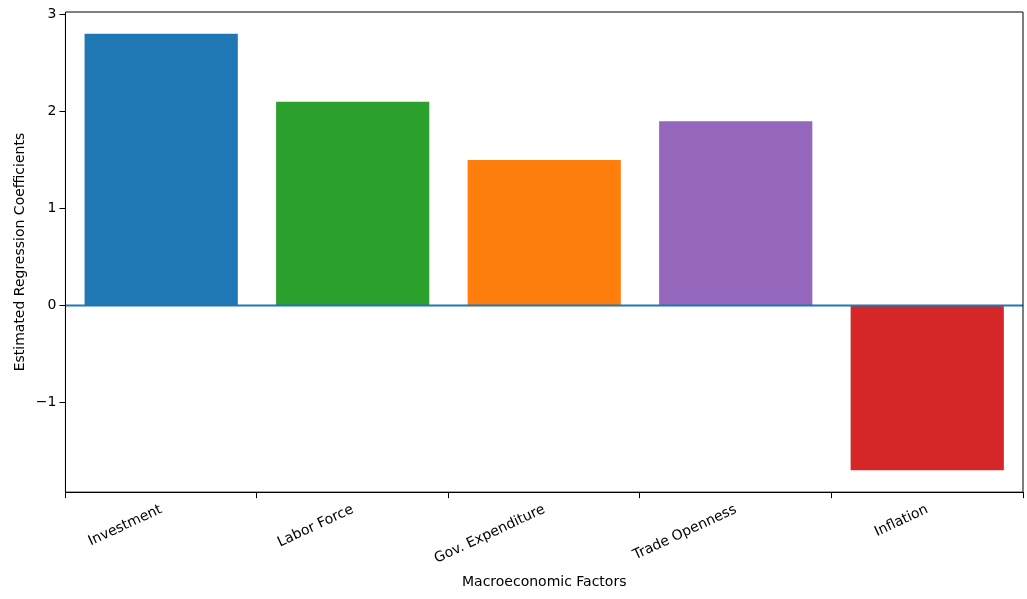 Image resolution: width=1027 pixels, height=599 pixels. Describe the element at coordinates (19, 252) in the screenshot. I see `y-axis-title: Estimated Regression Coefficients` at that location.